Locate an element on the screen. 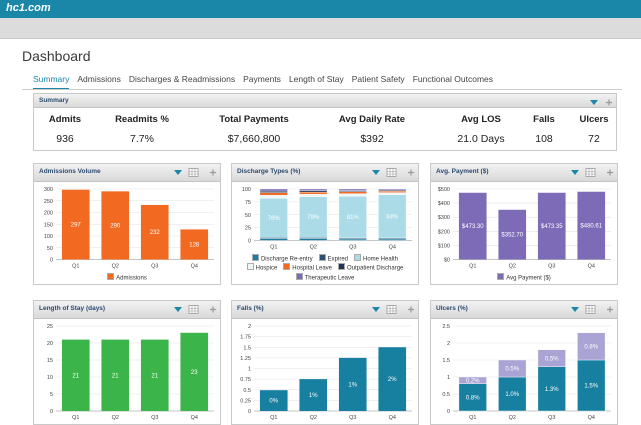  y-tick-label: 2.5 is located at coordinates (446, 327).